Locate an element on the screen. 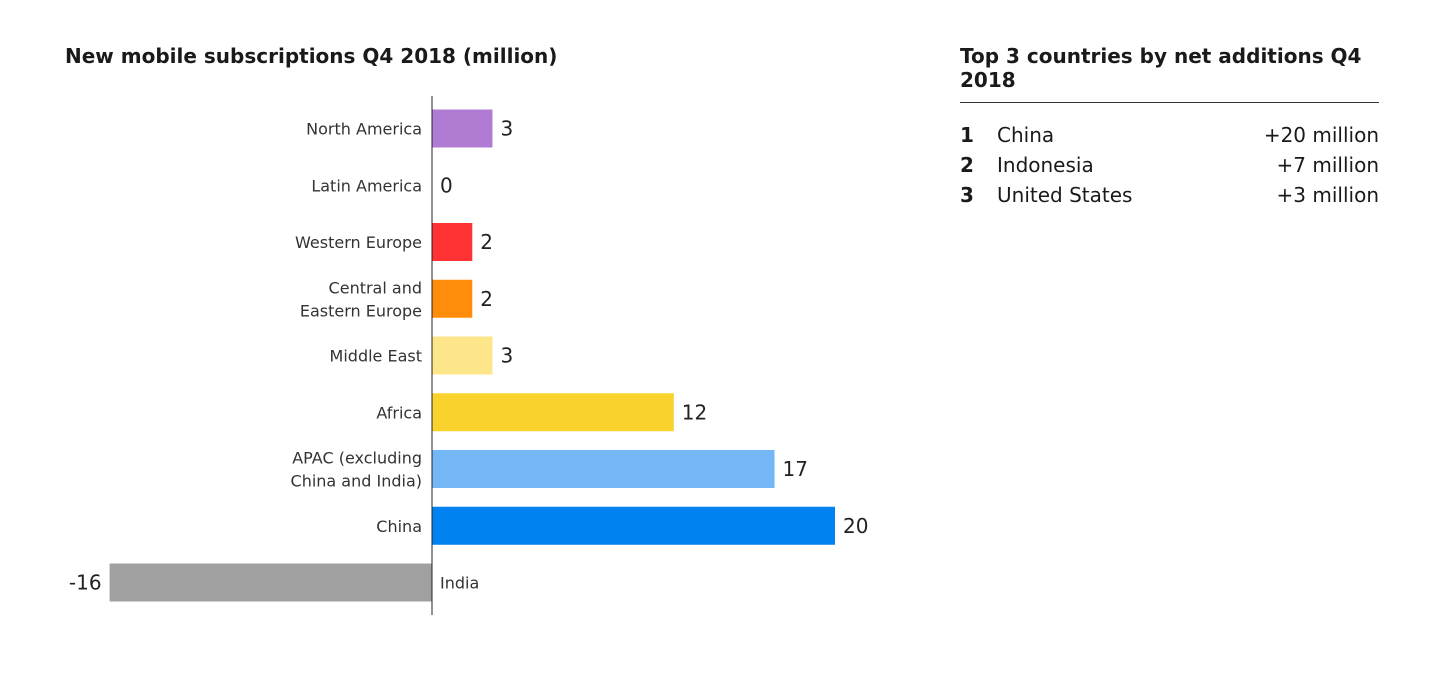  category-label: Latin America is located at coordinates (366, 185).